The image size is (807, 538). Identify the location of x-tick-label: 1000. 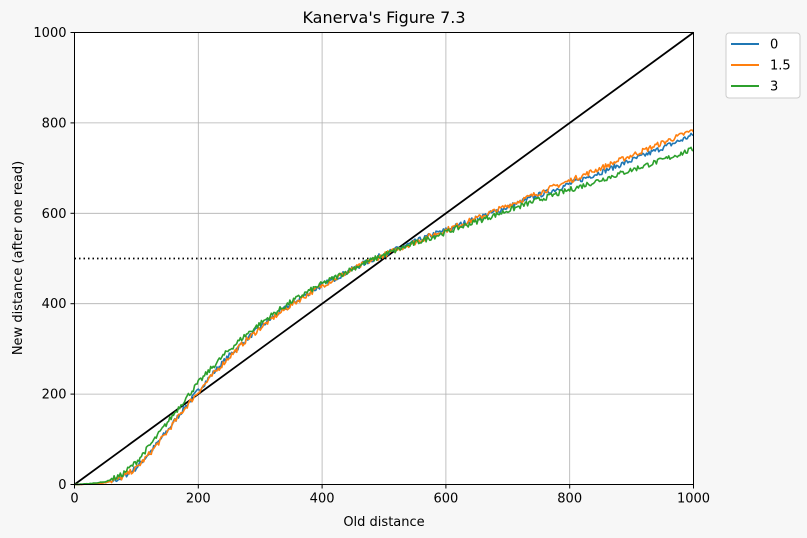
(693, 499).